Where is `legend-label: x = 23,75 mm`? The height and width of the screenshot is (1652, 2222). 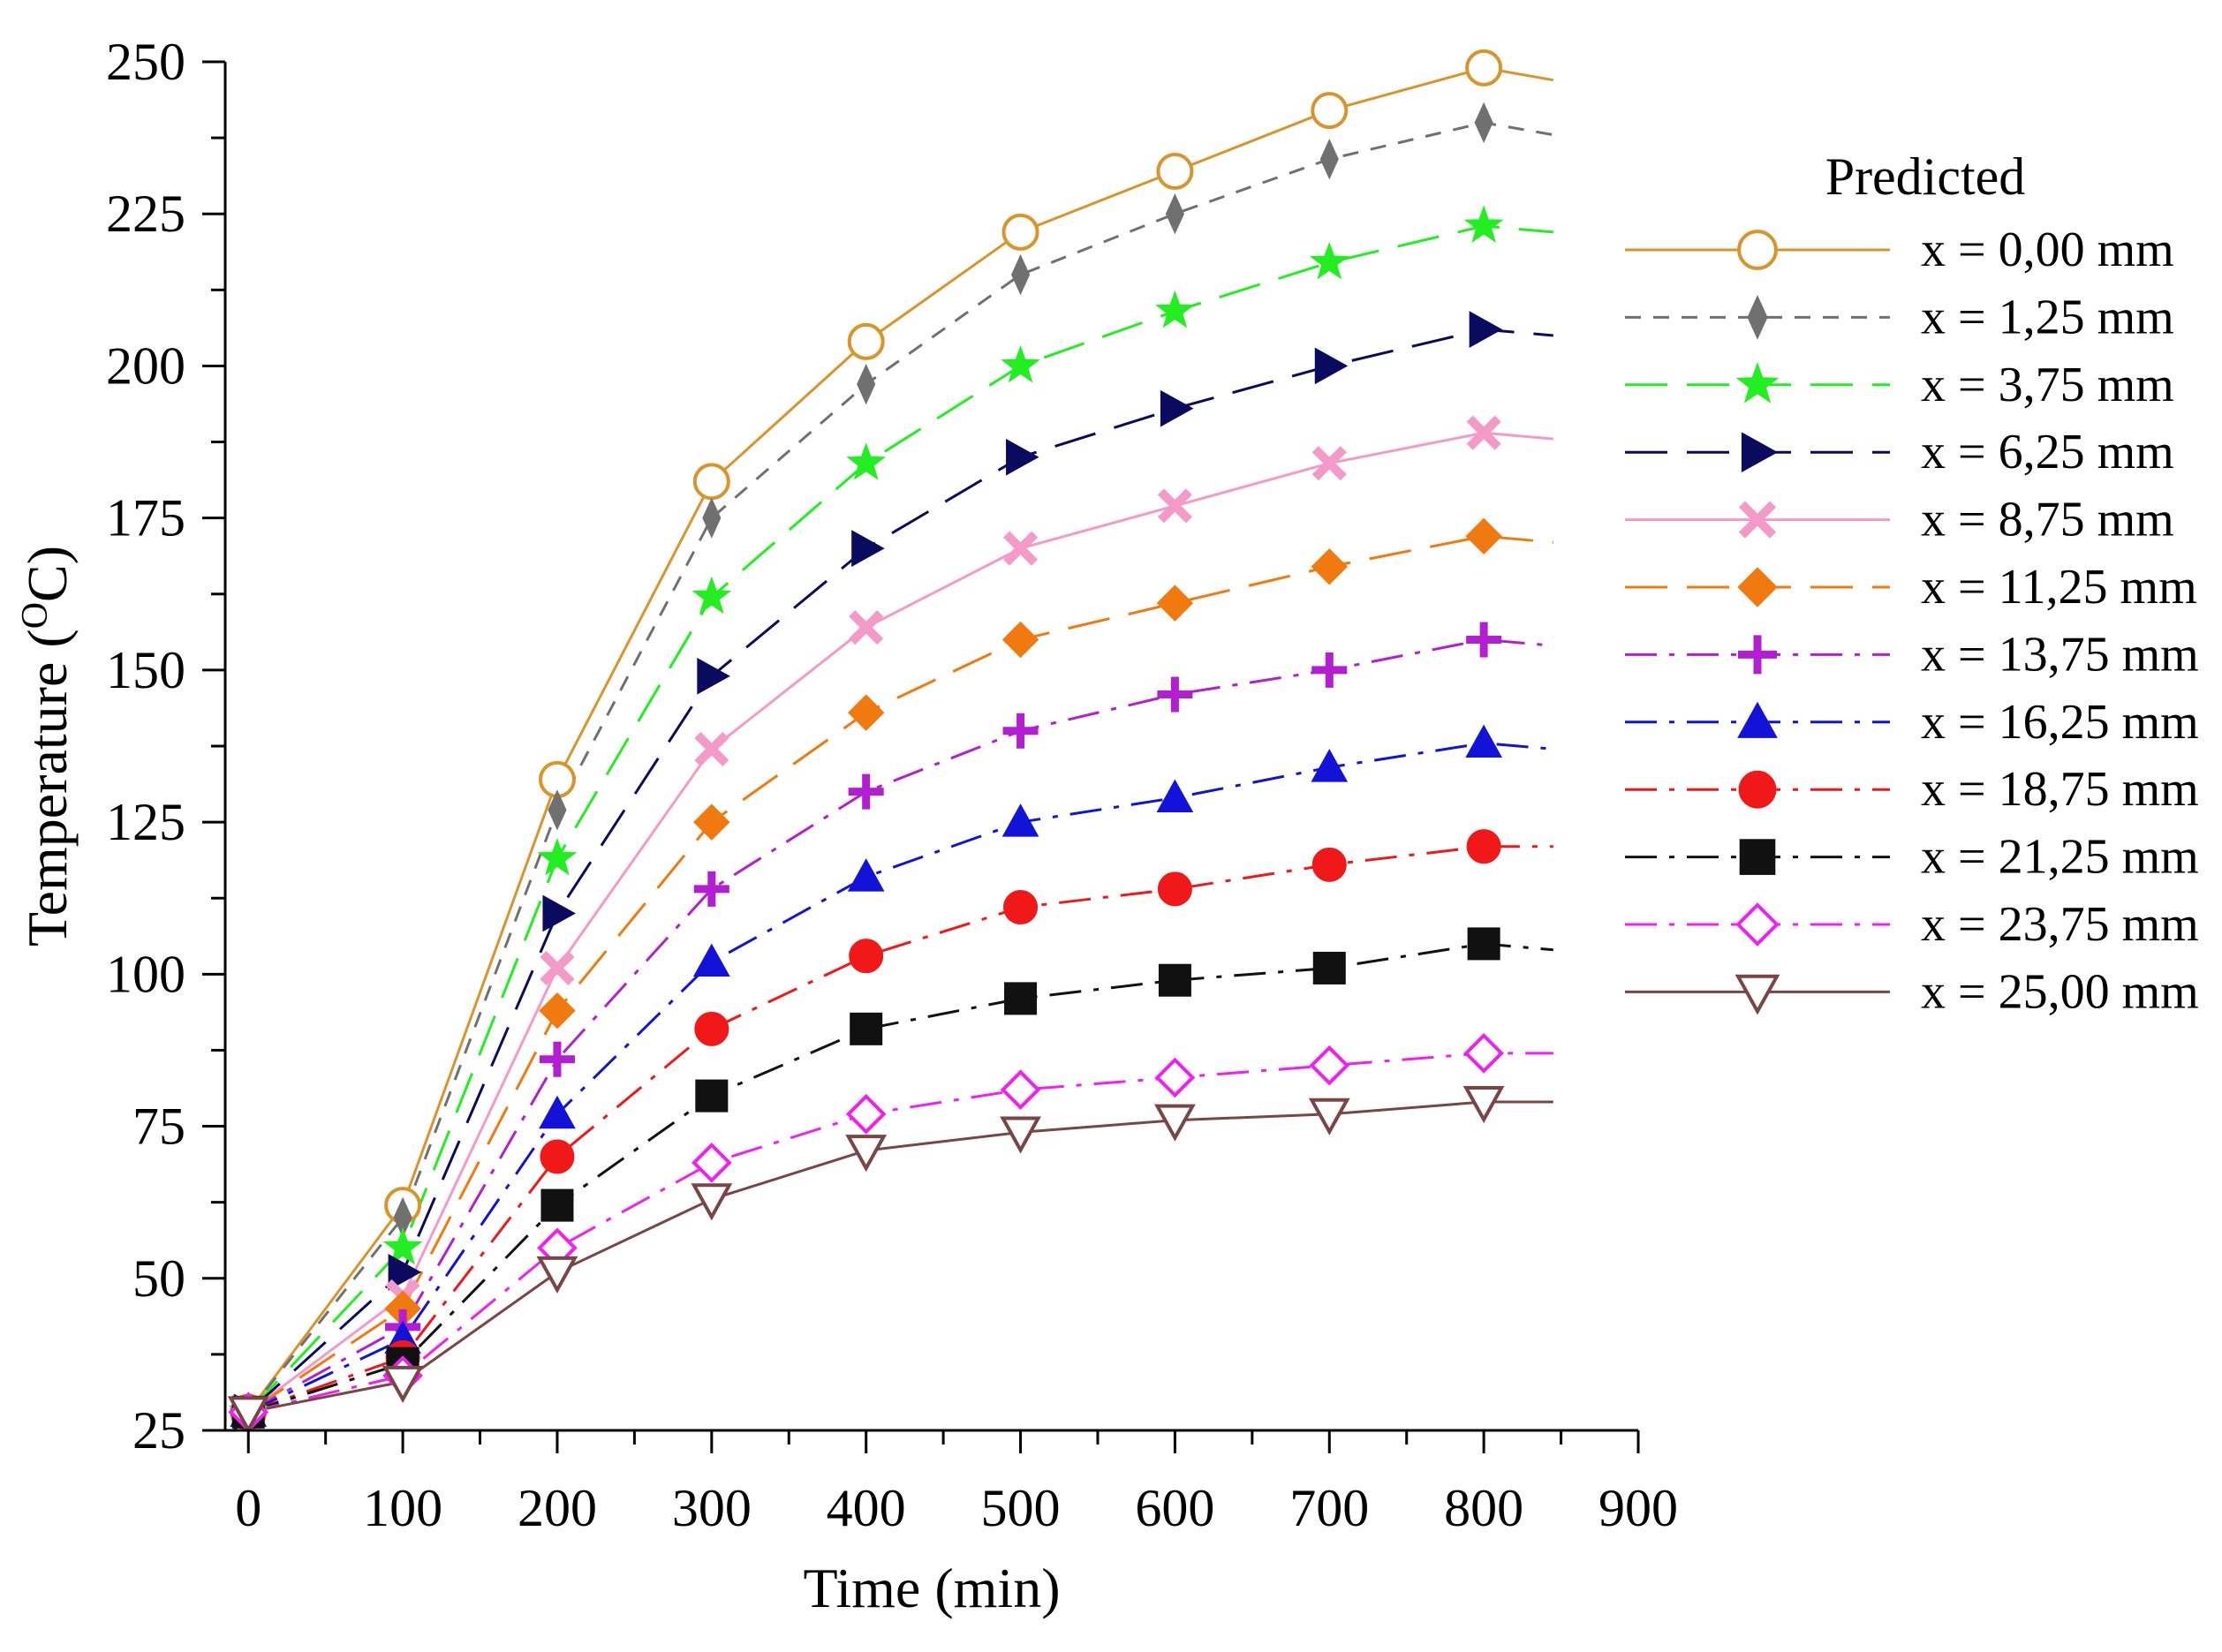 legend-label: x = 23,75 mm is located at coordinates (2060, 925).